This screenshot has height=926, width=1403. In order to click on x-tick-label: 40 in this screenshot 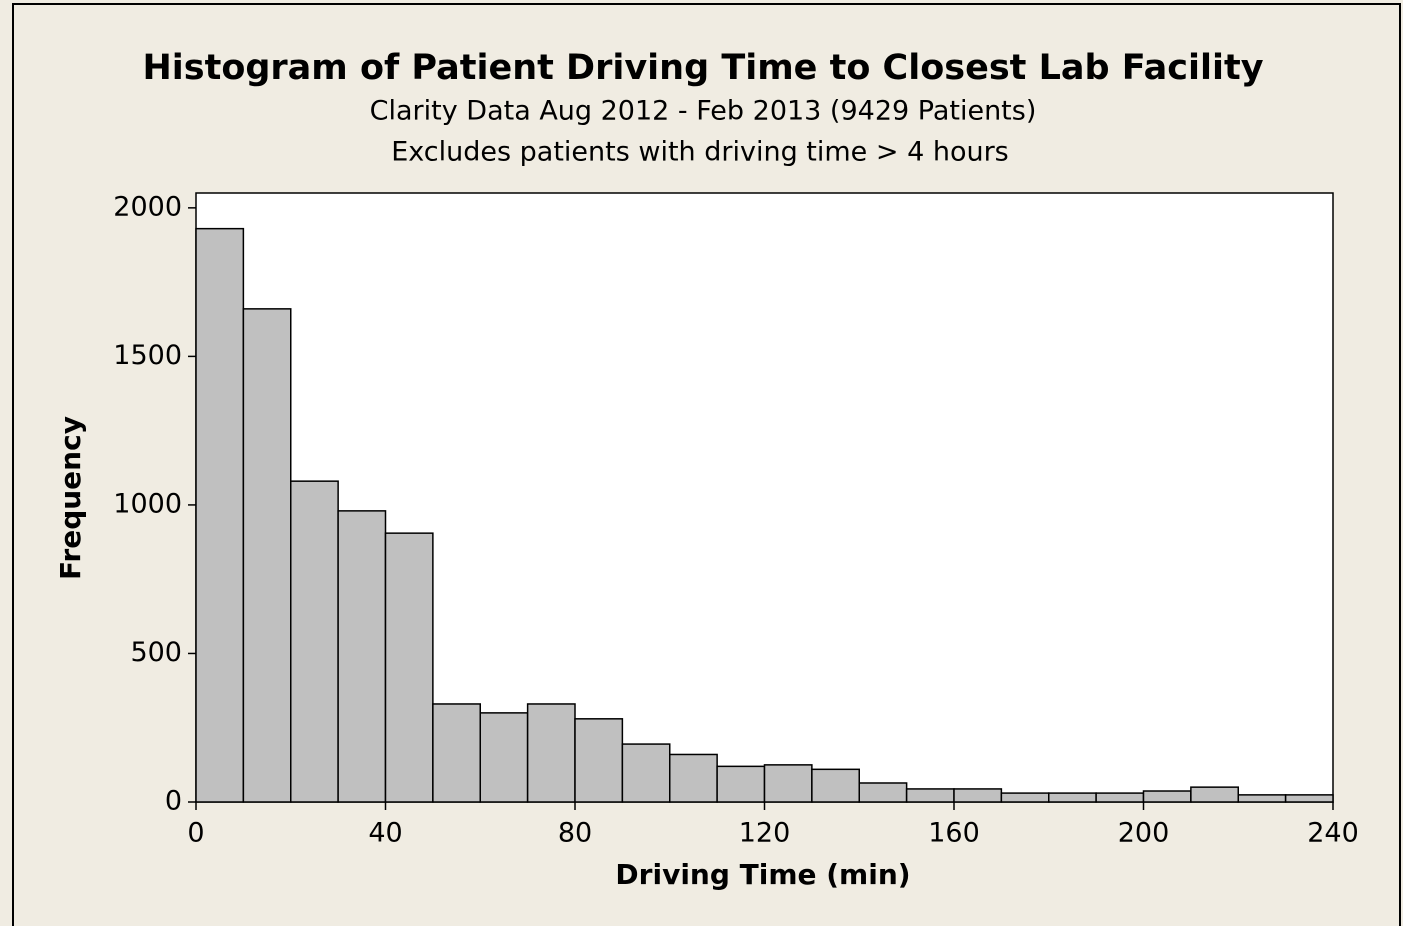, I will do `click(385, 833)`.